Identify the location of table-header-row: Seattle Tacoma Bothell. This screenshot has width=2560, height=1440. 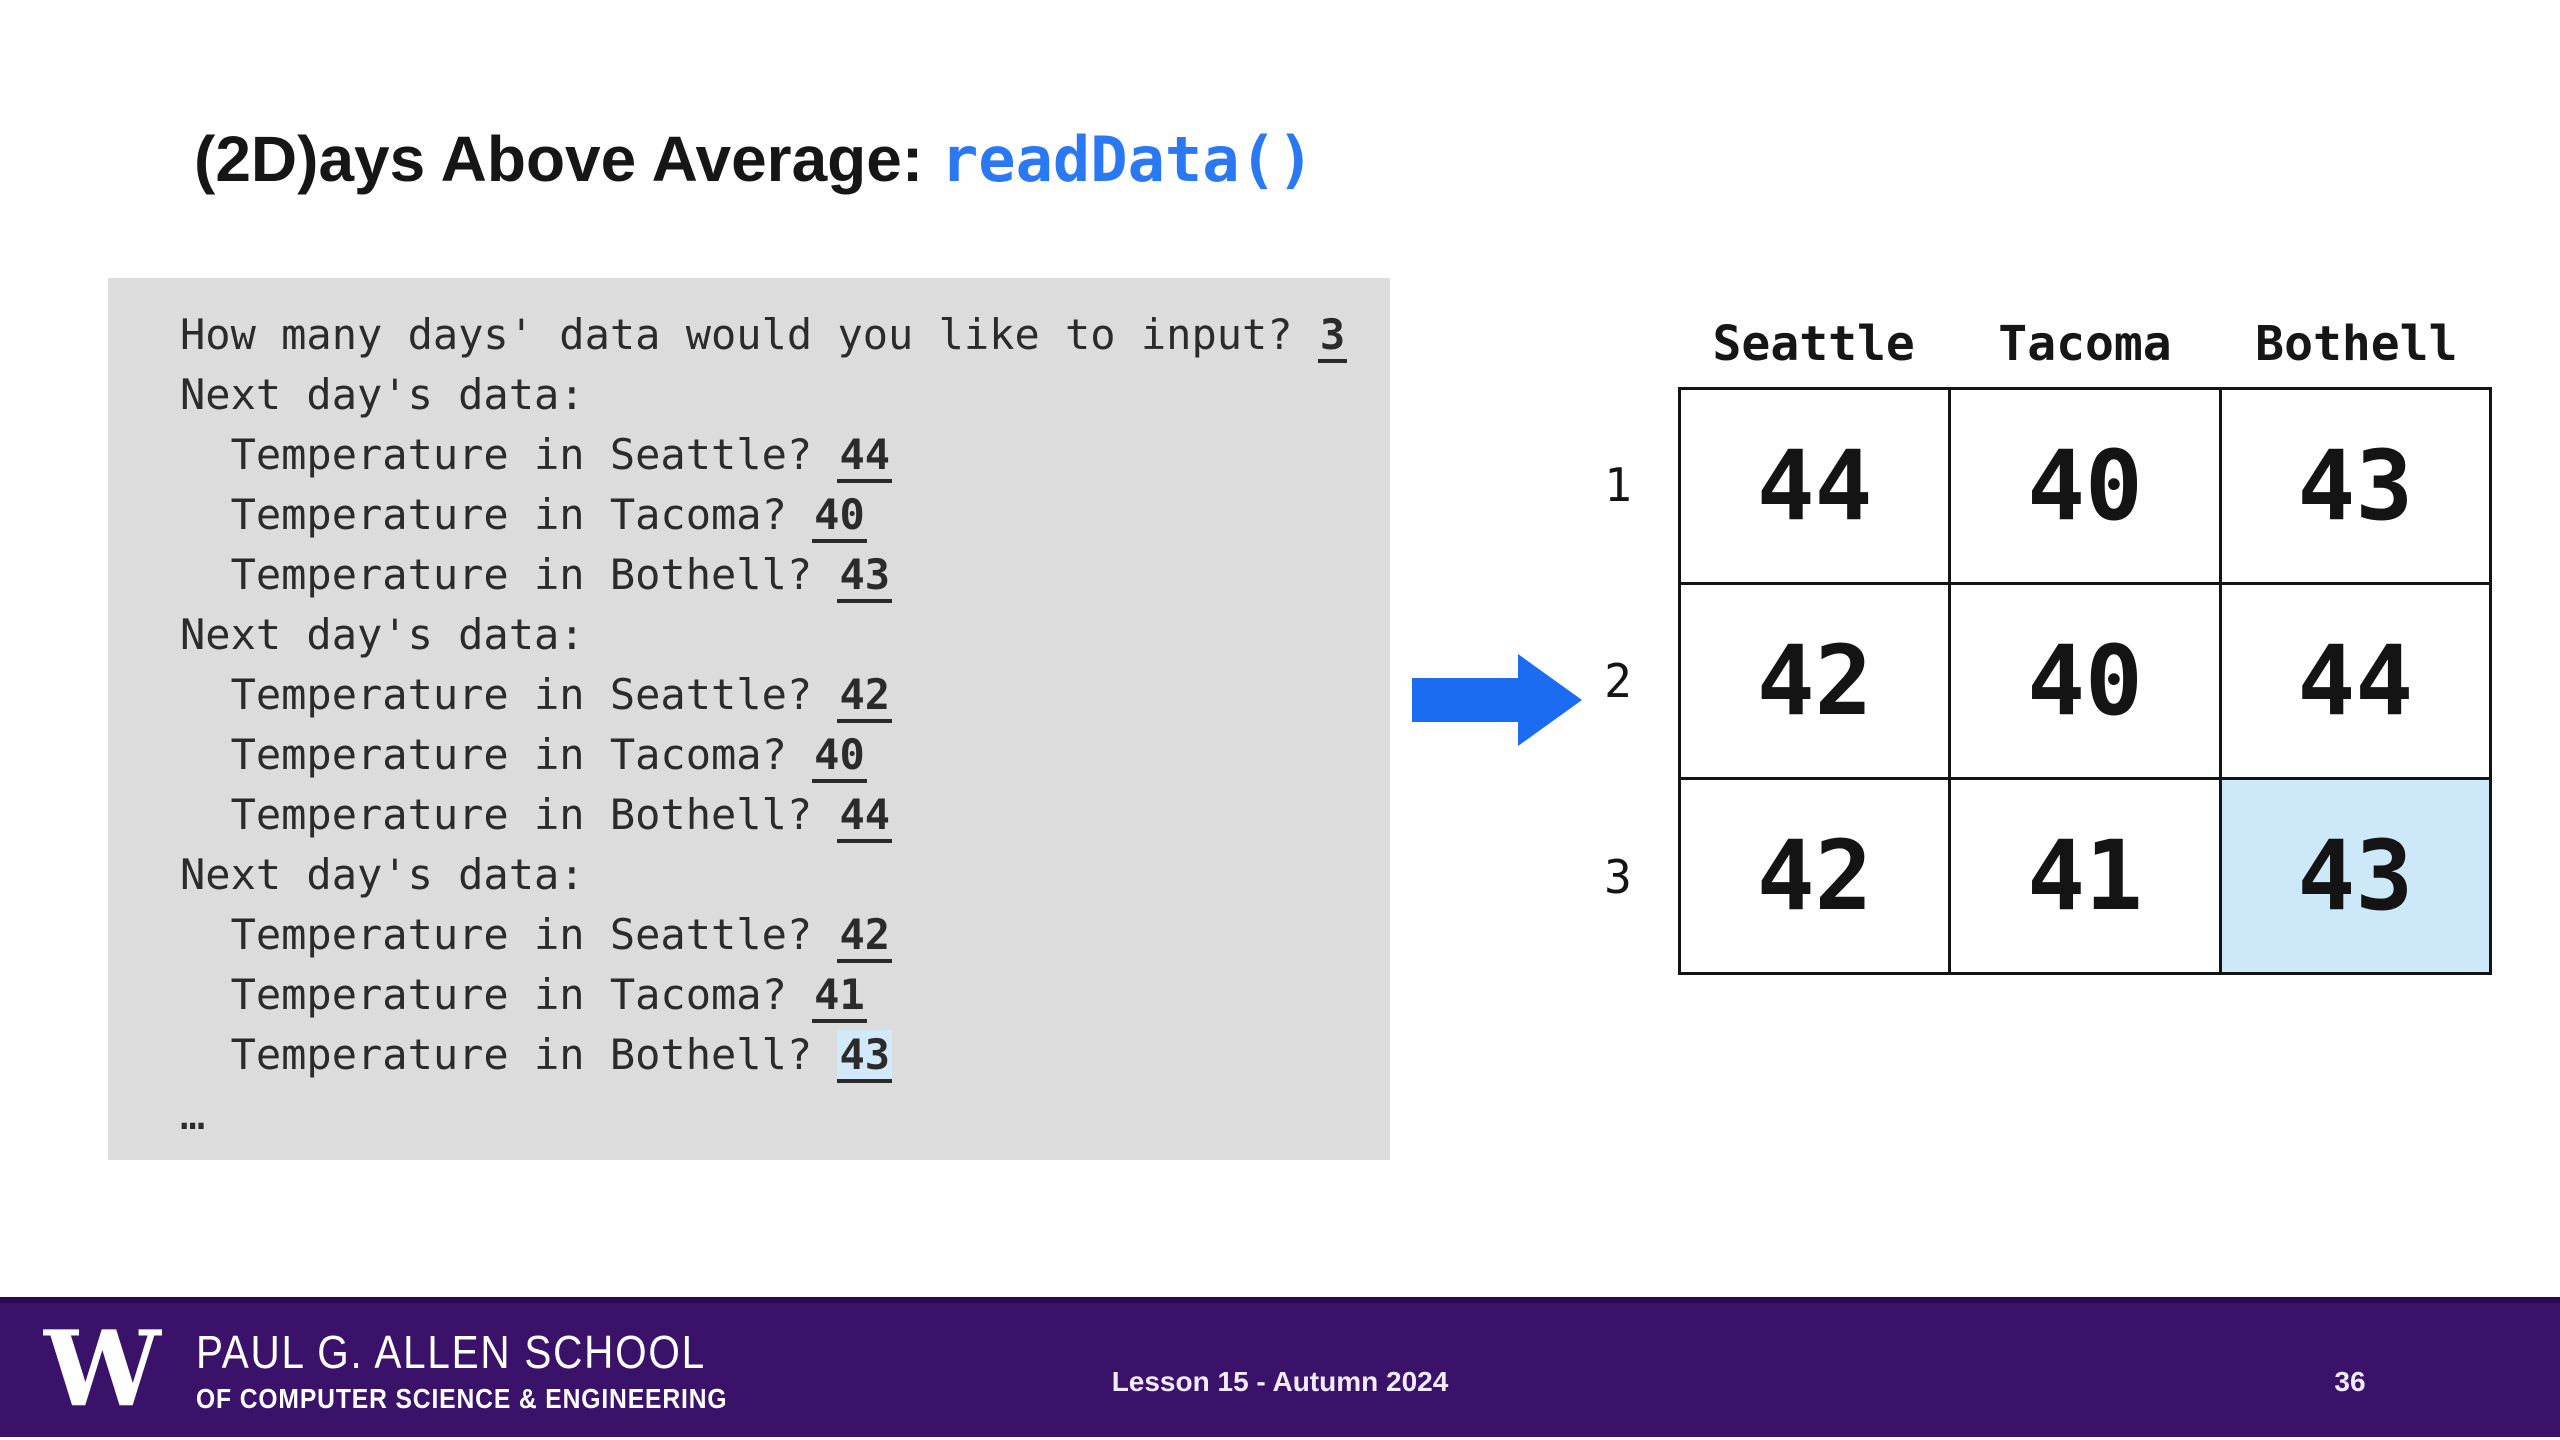
(2085, 344).